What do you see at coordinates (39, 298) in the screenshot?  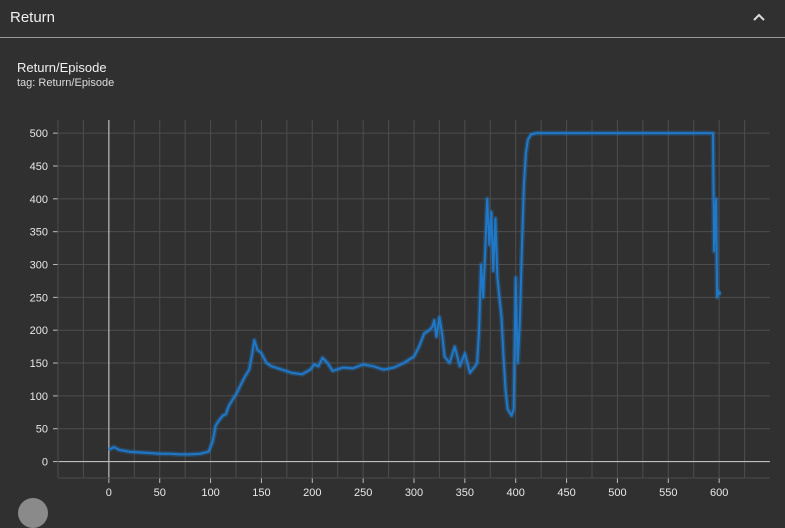 I see `y-tick-label: 250` at bounding box center [39, 298].